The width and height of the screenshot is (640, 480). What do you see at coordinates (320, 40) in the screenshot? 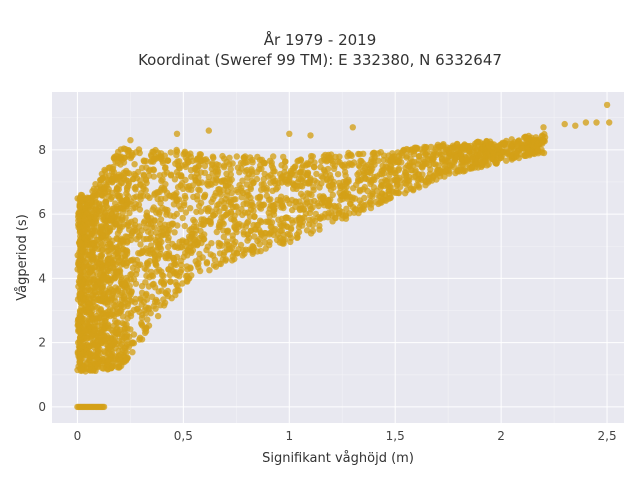
I see `chart-title-line1: År 1979 - 2019` at bounding box center [320, 40].